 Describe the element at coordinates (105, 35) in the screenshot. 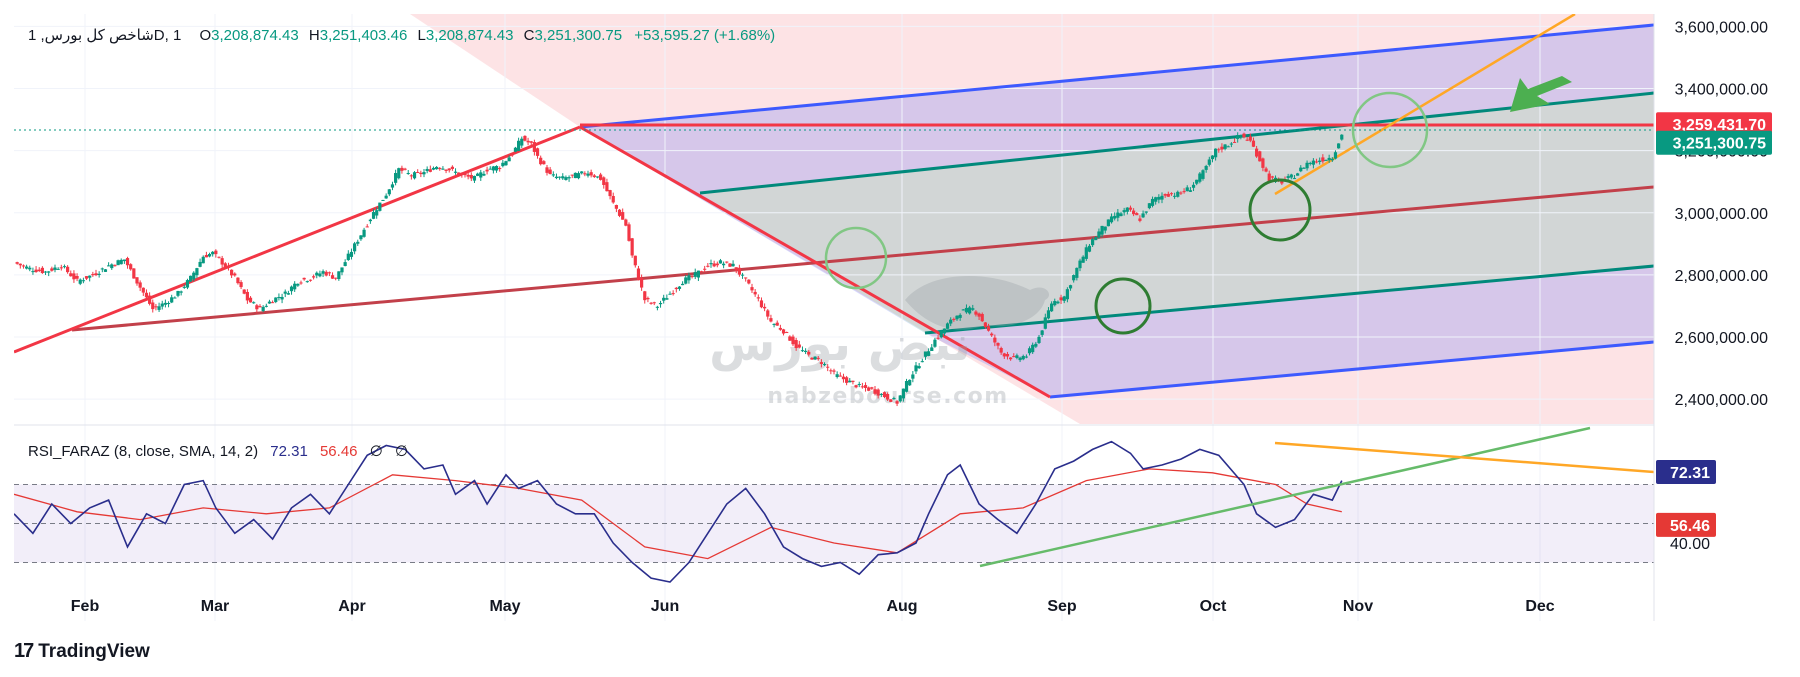

I see `symbol-name: شاخص کل بورس, 1D, 1` at that location.